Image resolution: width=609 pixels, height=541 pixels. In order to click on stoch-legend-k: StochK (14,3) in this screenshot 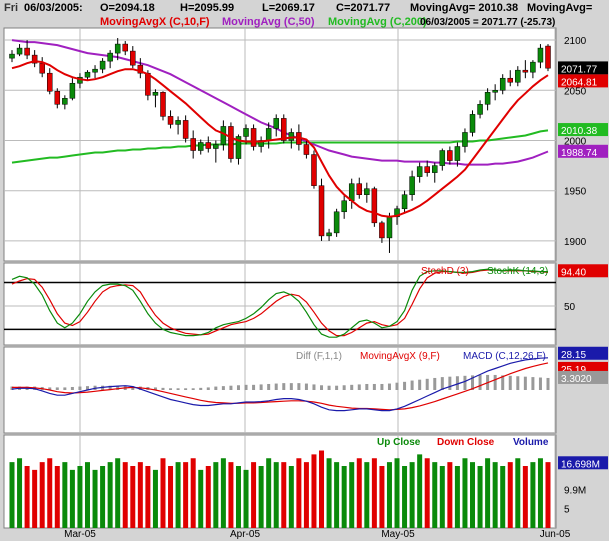, I will do `click(517, 271)`.